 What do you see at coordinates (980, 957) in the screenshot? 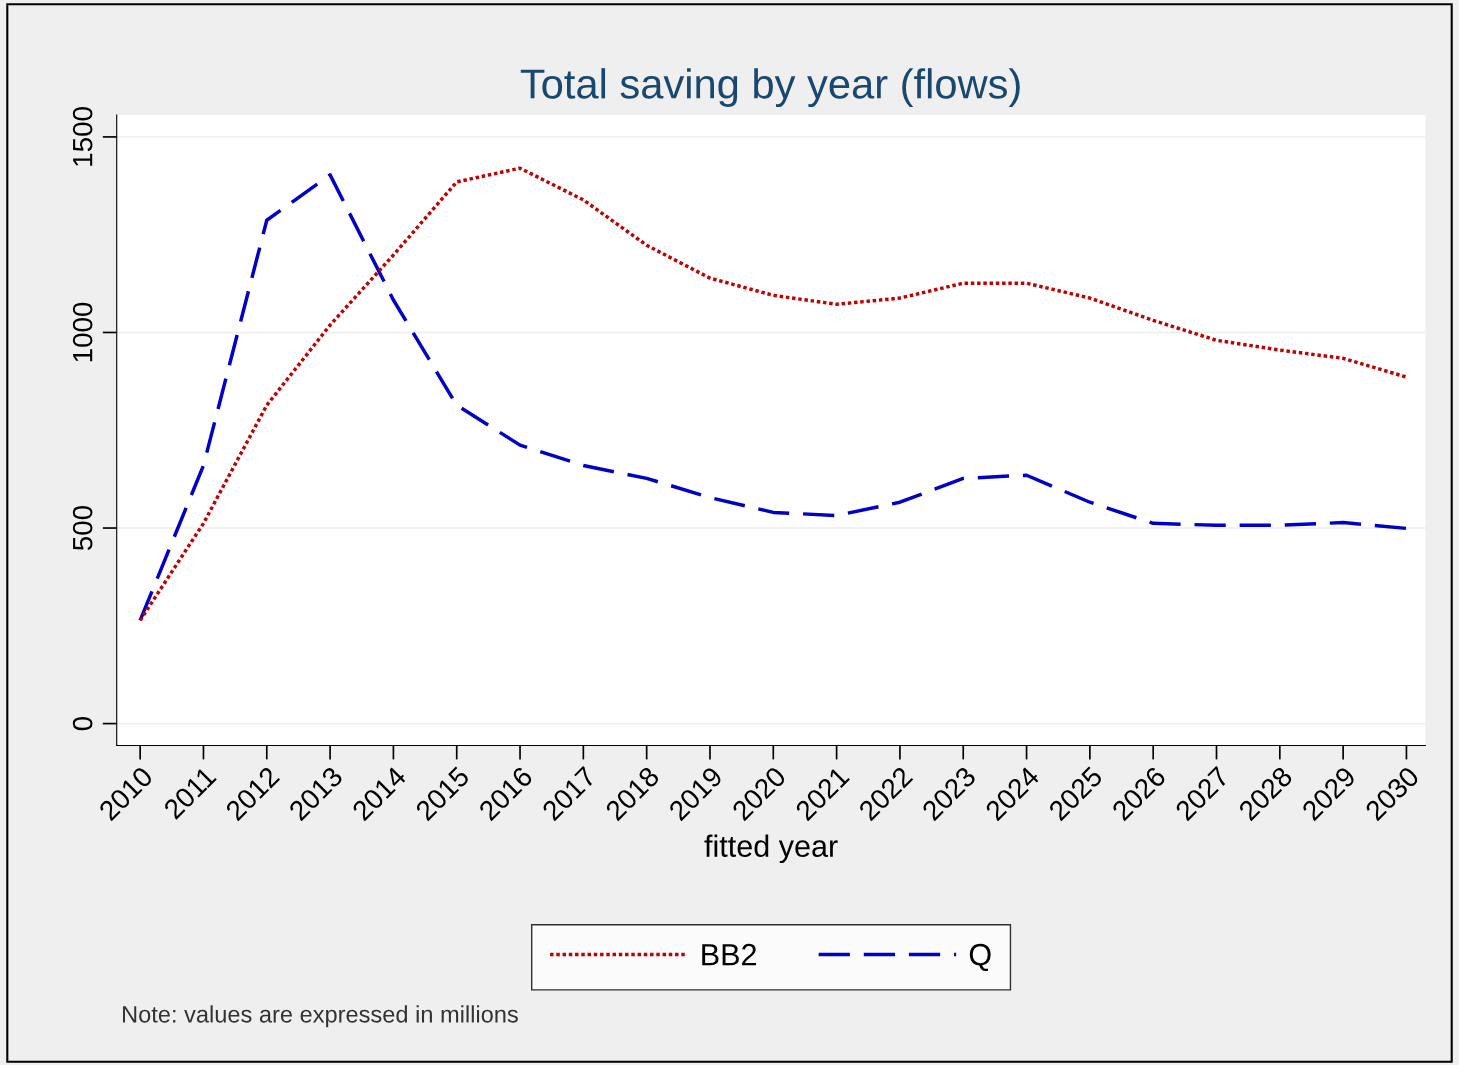
I see `legend-label: Q` at bounding box center [980, 957].